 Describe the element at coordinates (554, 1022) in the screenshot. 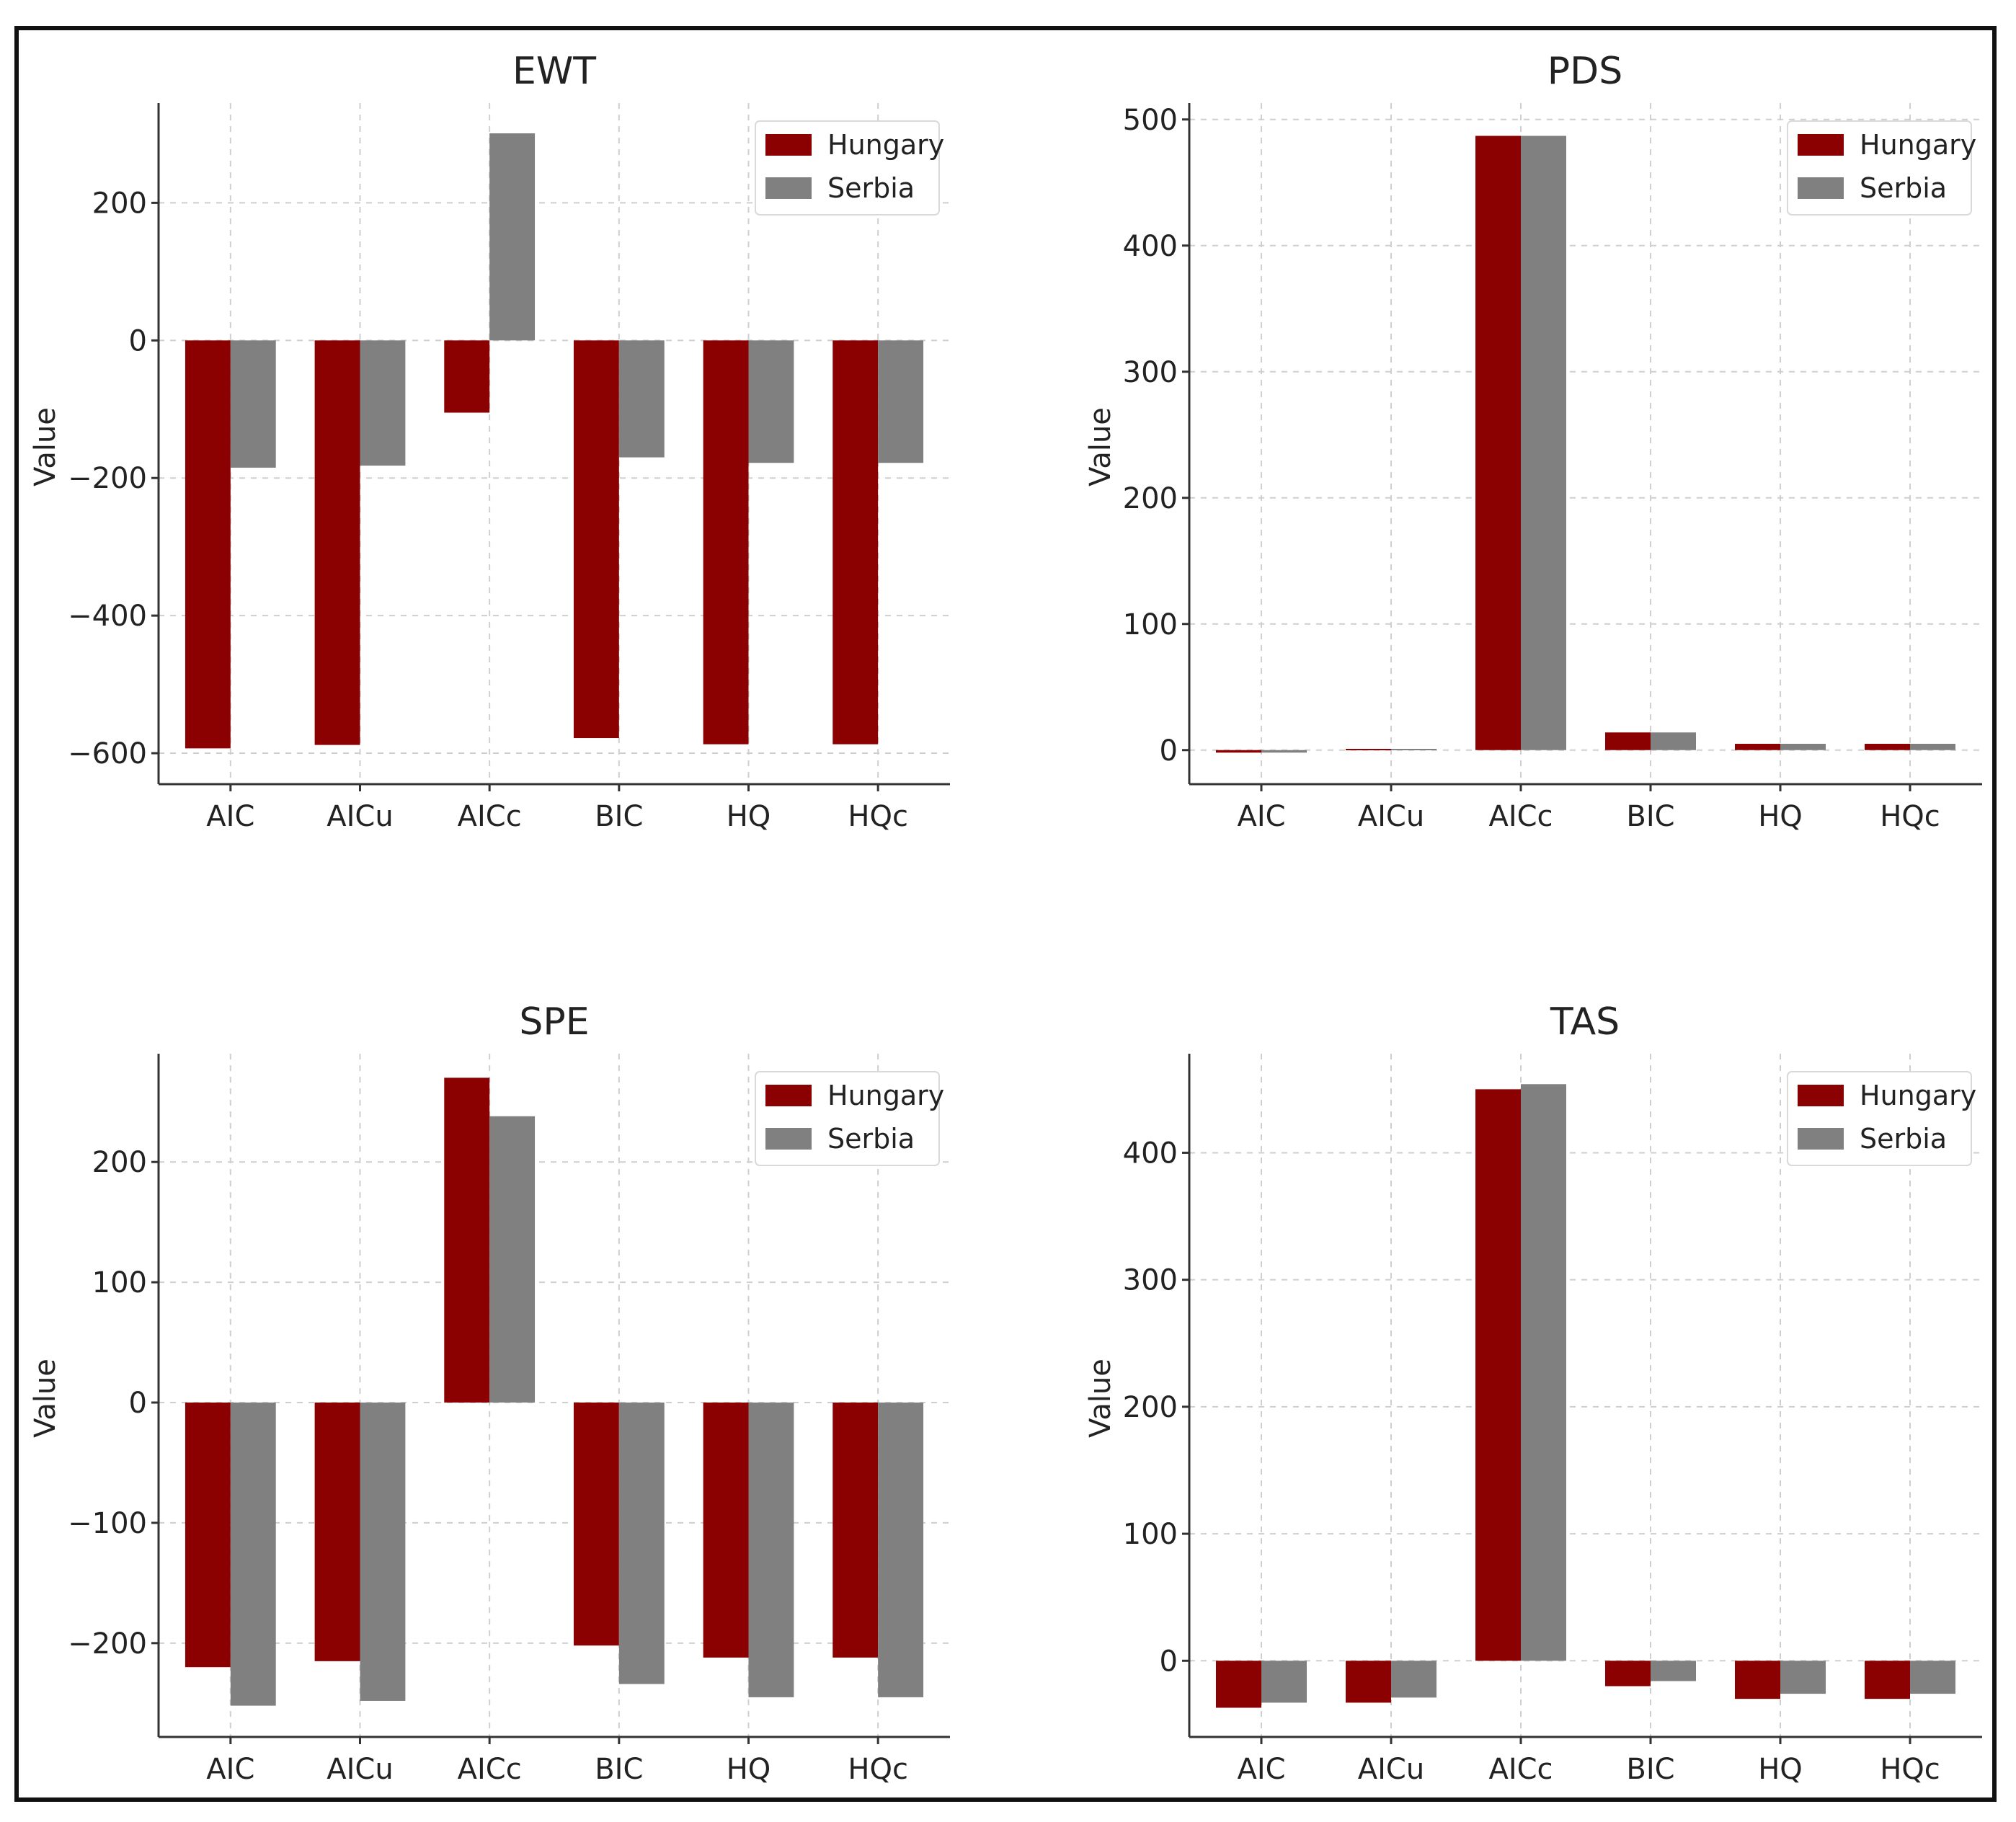

I see `chart-title: SPE` at that location.